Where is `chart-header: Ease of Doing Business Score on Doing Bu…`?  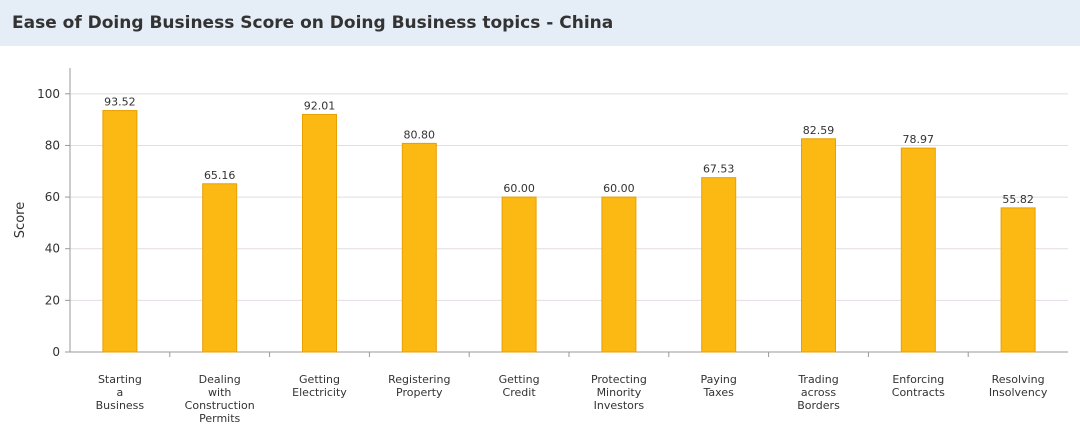 chart-header: Ease of Doing Business Score on Doing Bu… is located at coordinates (540, 23).